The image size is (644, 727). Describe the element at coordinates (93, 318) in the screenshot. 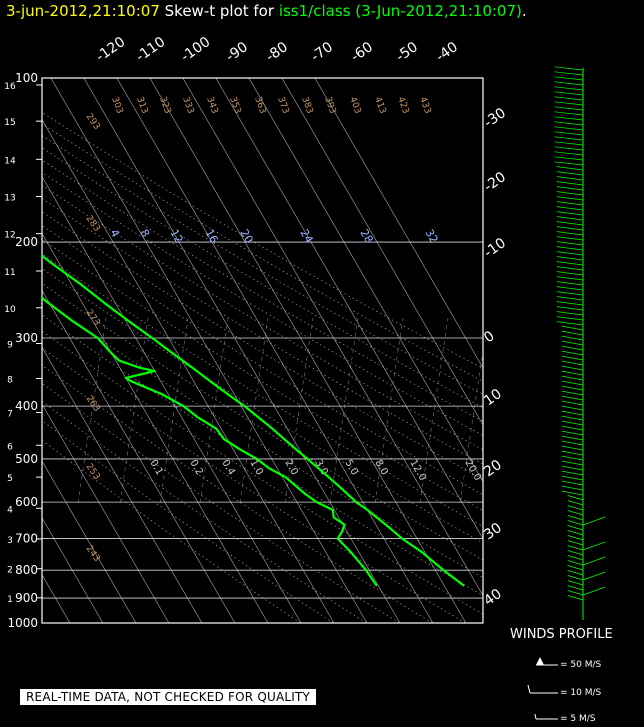

I see `theta-label: 273` at that location.